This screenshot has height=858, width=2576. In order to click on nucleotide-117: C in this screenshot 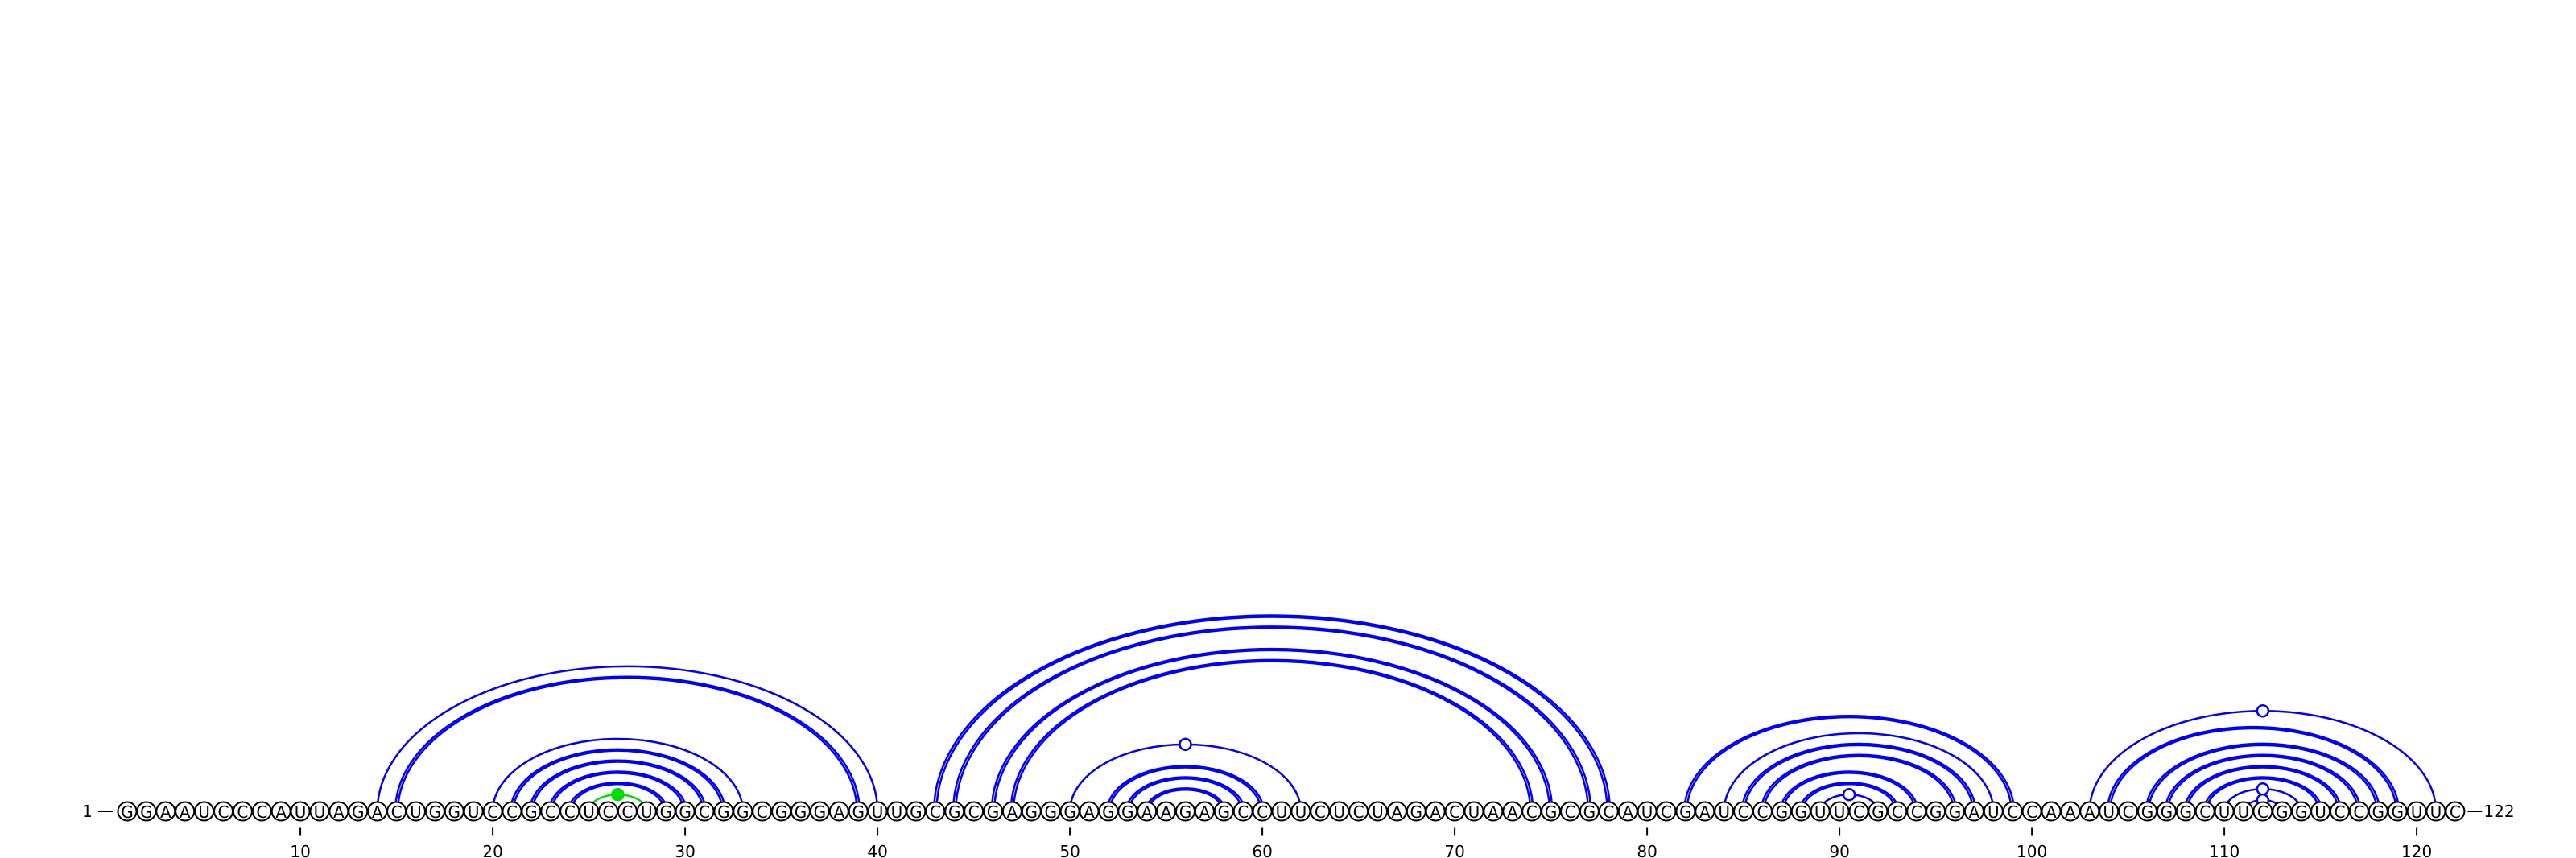, I will do `click(2358, 812)`.